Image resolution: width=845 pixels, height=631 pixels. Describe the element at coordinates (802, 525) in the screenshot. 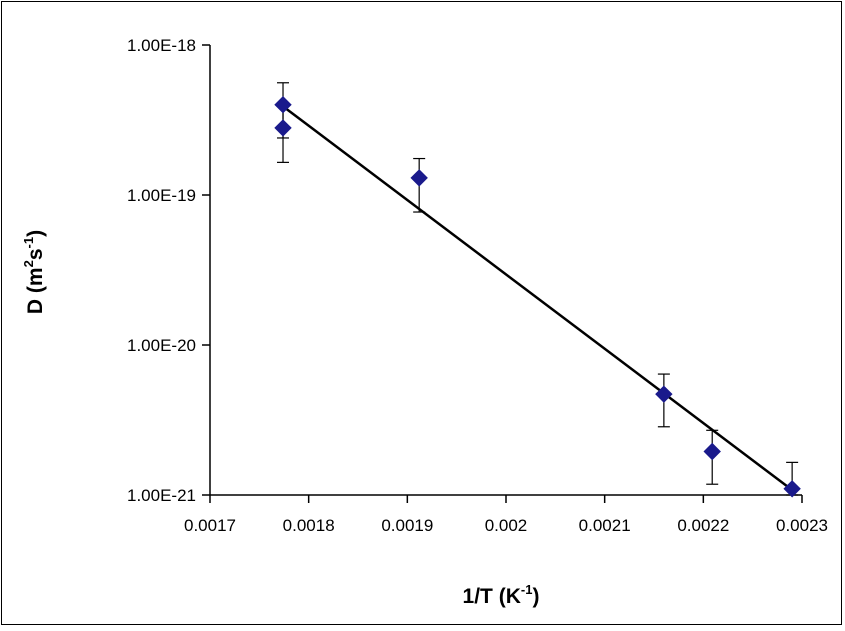

I see `x-tick-label: 0.0023` at that location.